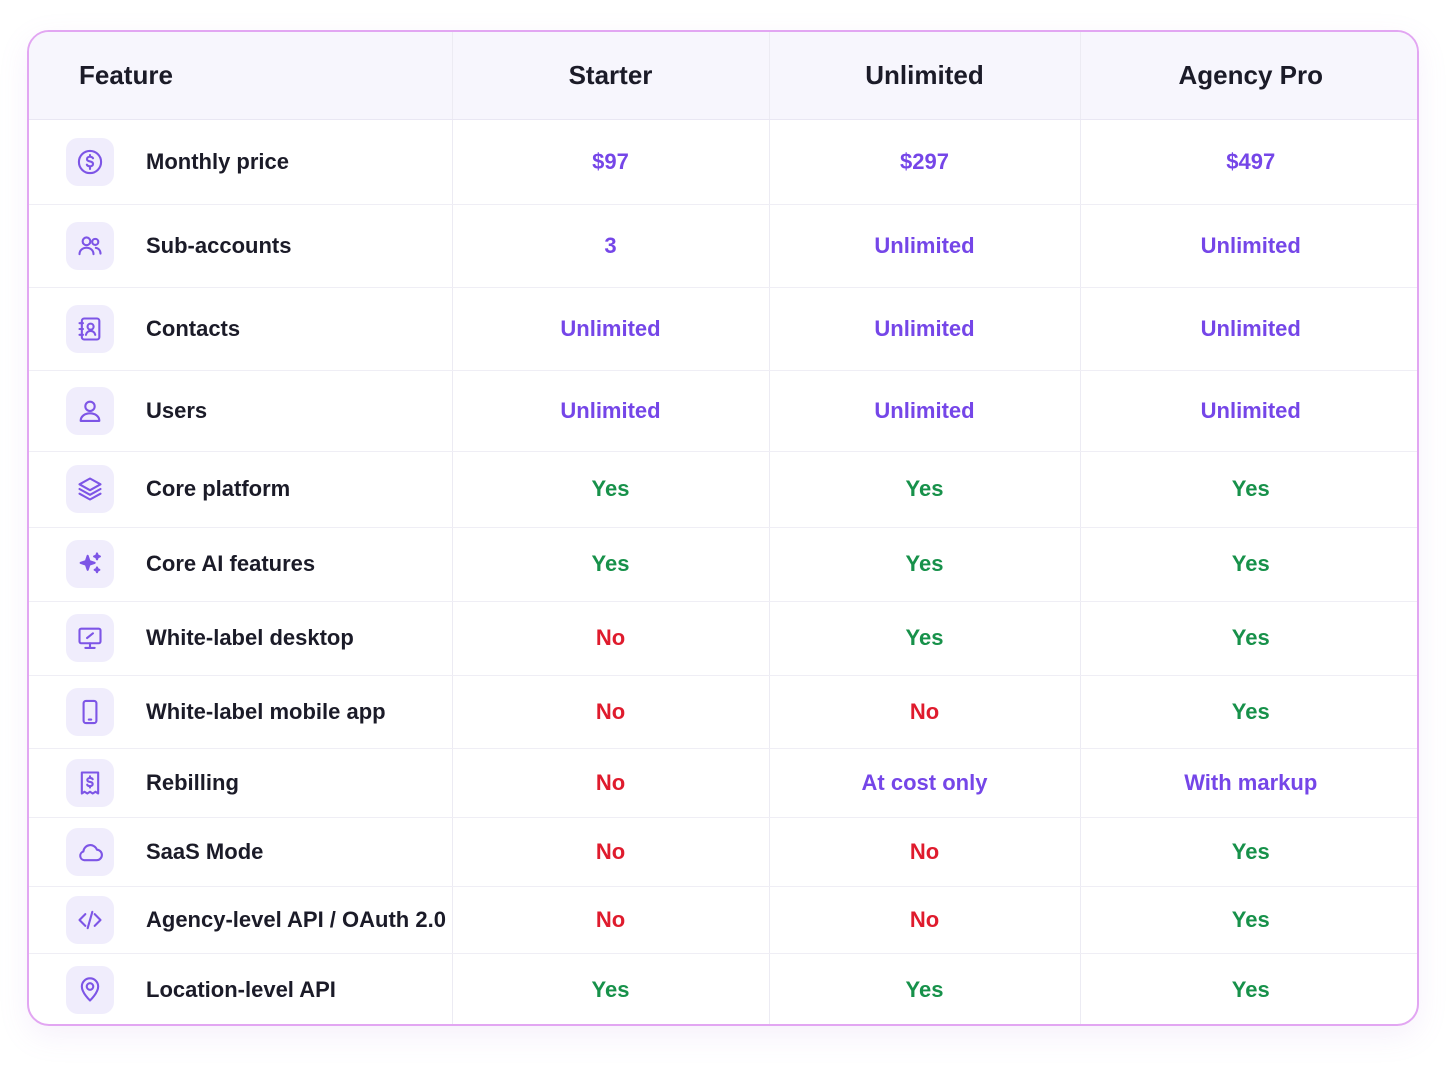  I want to click on starter-value: $97, so click(610, 162).